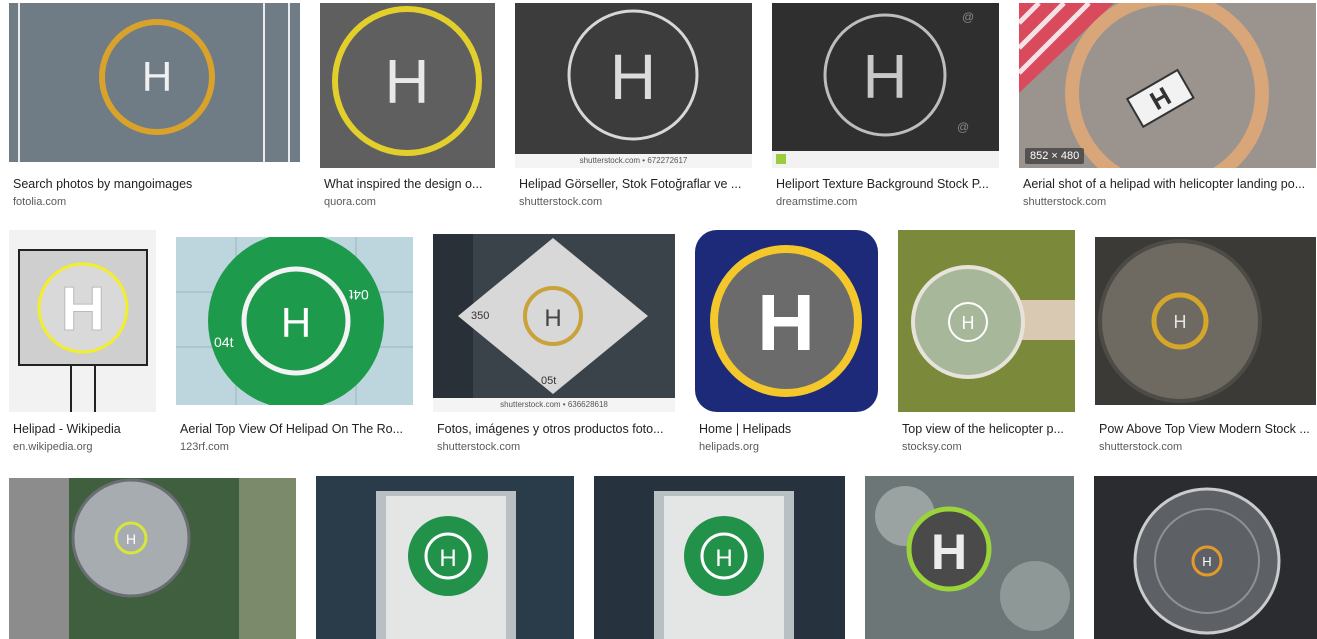 This screenshot has width=1317, height=639. What do you see at coordinates (554, 405) in the screenshot?
I see `watermark: shutterstock.com • 636628618` at bounding box center [554, 405].